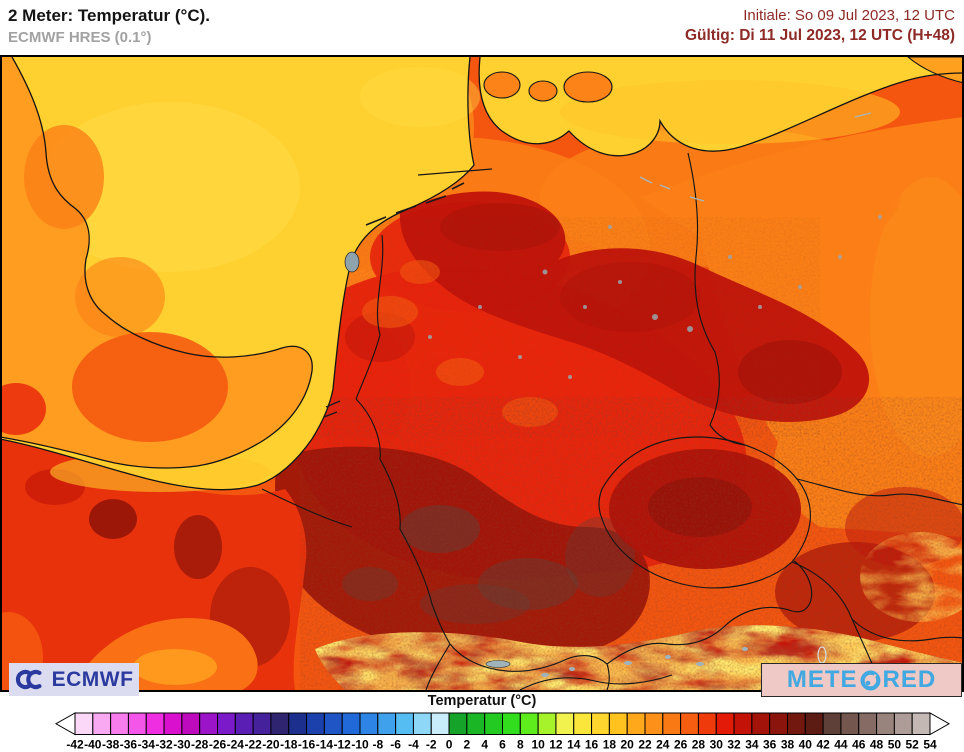 This screenshot has height=752, width=964. I want to click on colorbar-tick: -14, so click(325, 745).